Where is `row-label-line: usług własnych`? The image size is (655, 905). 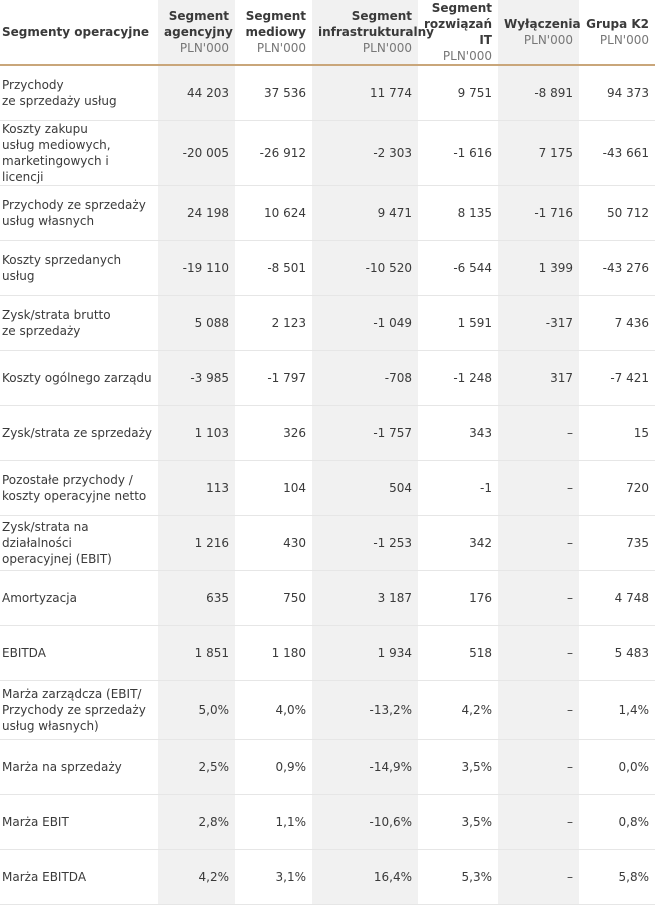 row-label-line: usług własnych is located at coordinates (48, 220).